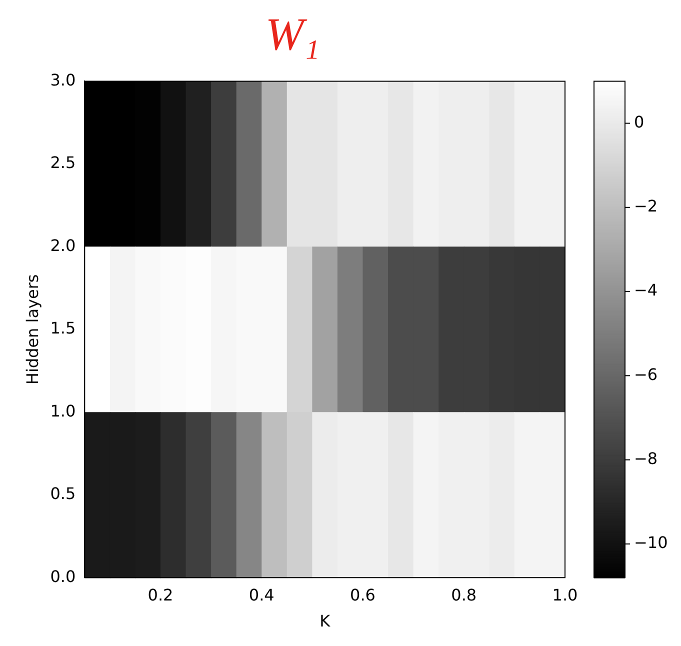  Describe the element at coordinates (646, 374) in the screenshot. I see `color-bar-label: −6` at that location.